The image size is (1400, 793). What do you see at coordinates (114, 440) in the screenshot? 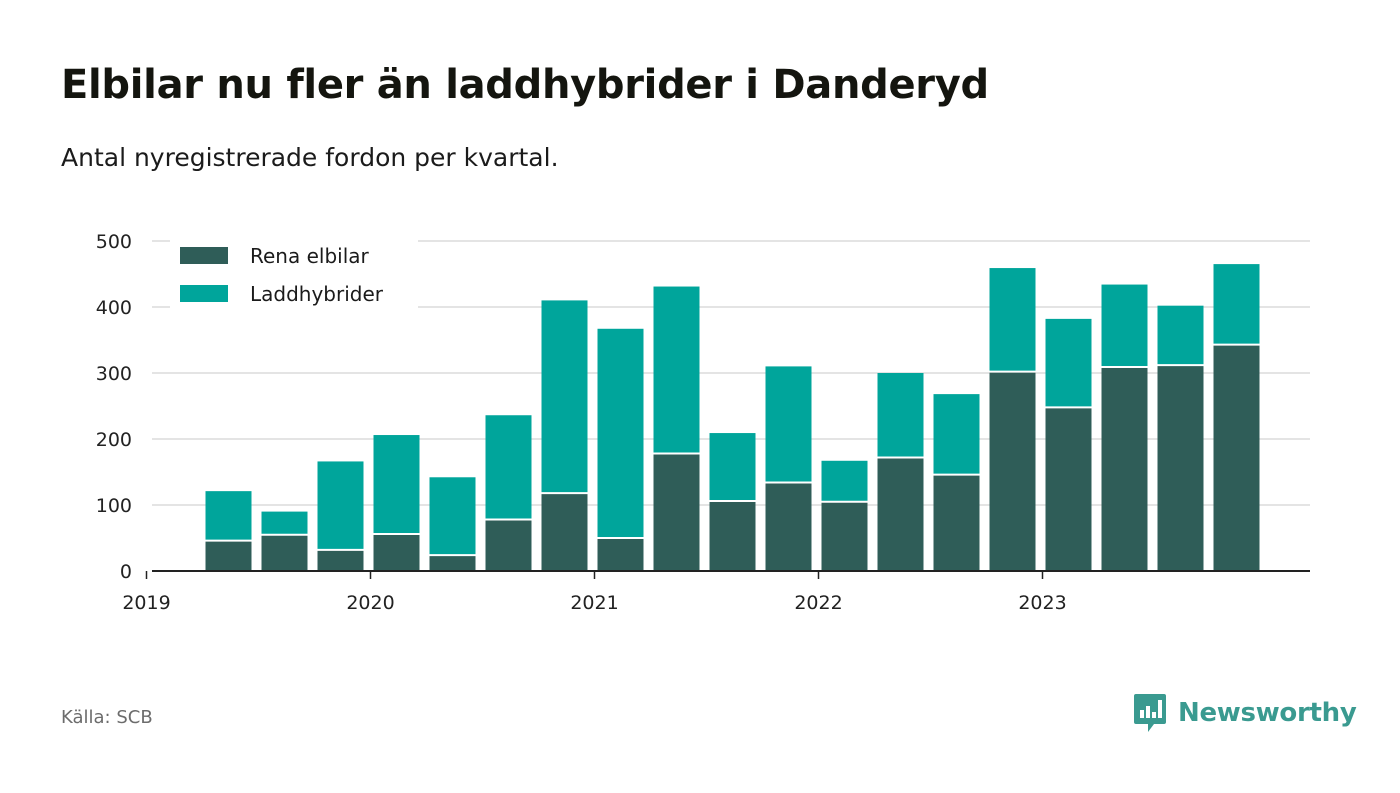
I see `y-tick-label-200: 200` at bounding box center [114, 440].